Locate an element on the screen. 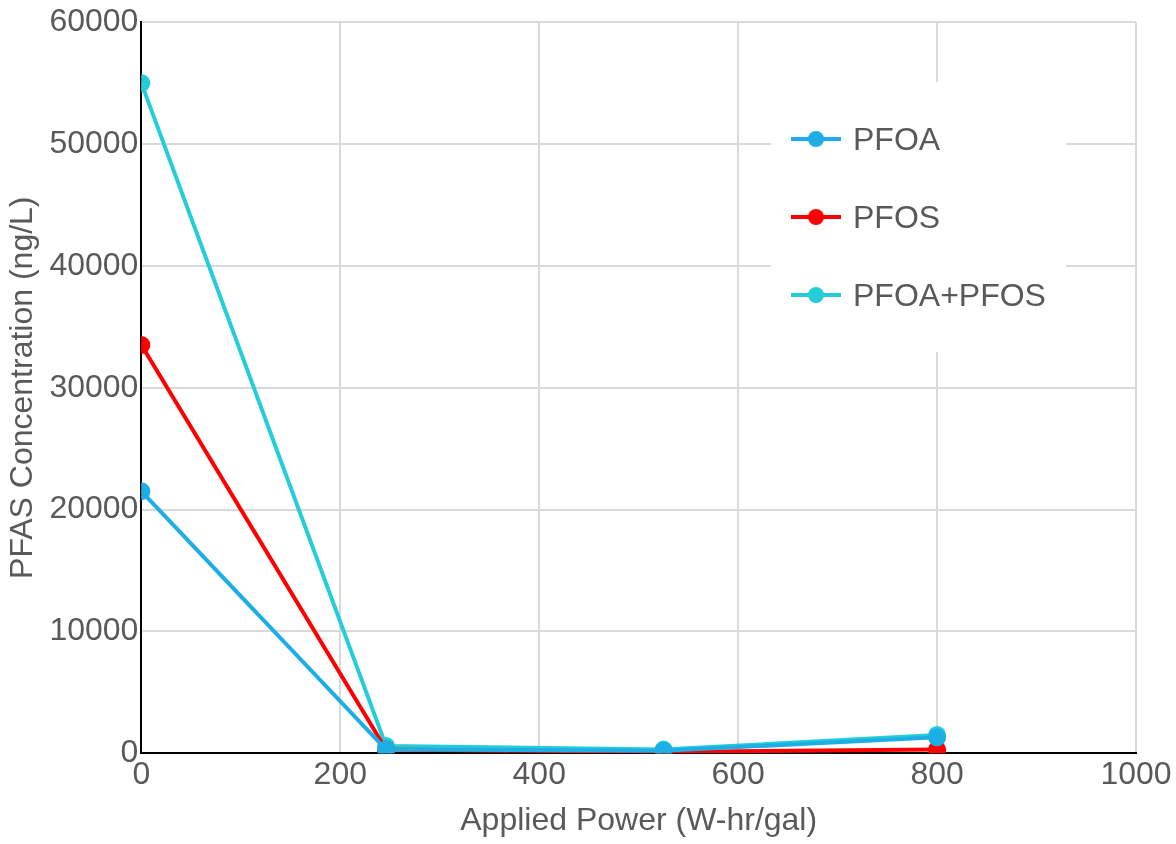 The height and width of the screenshot is (844, 1176). y-axis-title: PFAS Concentration (ng/L) is located at coordinates (21, 387).